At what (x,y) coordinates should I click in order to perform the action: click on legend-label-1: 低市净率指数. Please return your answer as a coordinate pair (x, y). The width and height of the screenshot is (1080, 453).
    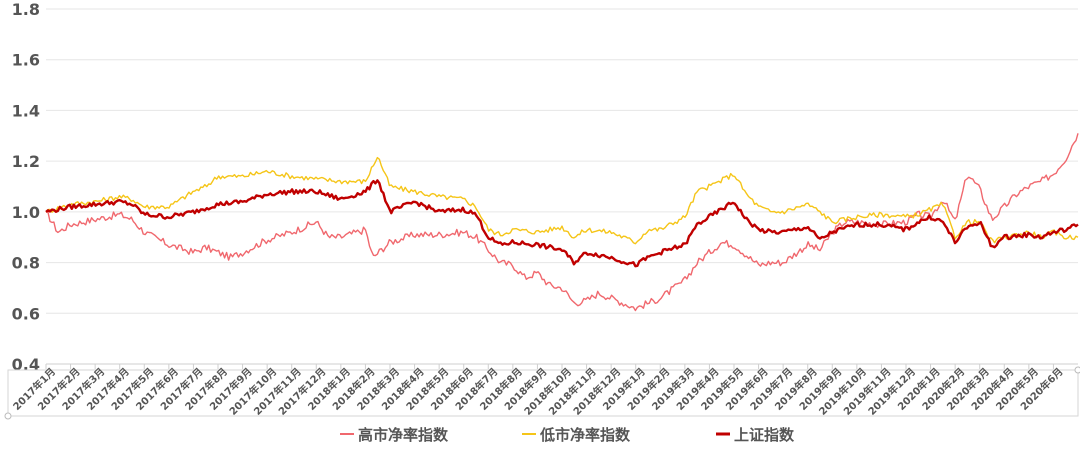
    Looking at the image, I should click on (585, 435).